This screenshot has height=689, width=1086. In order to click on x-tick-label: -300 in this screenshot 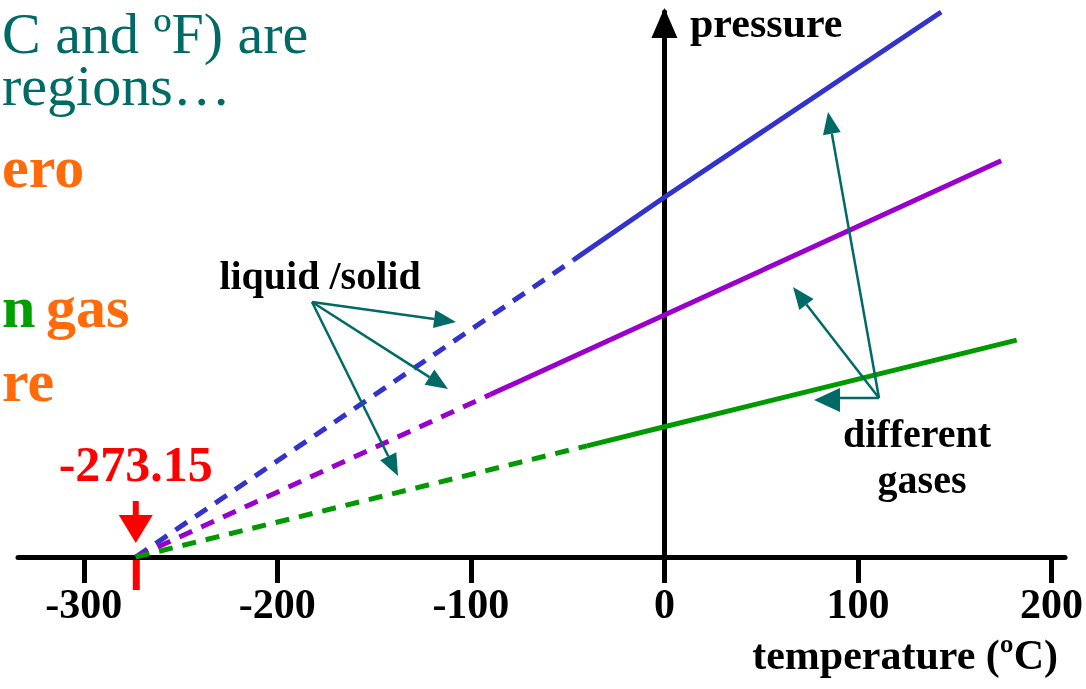, I will do `click(84, 604)`.